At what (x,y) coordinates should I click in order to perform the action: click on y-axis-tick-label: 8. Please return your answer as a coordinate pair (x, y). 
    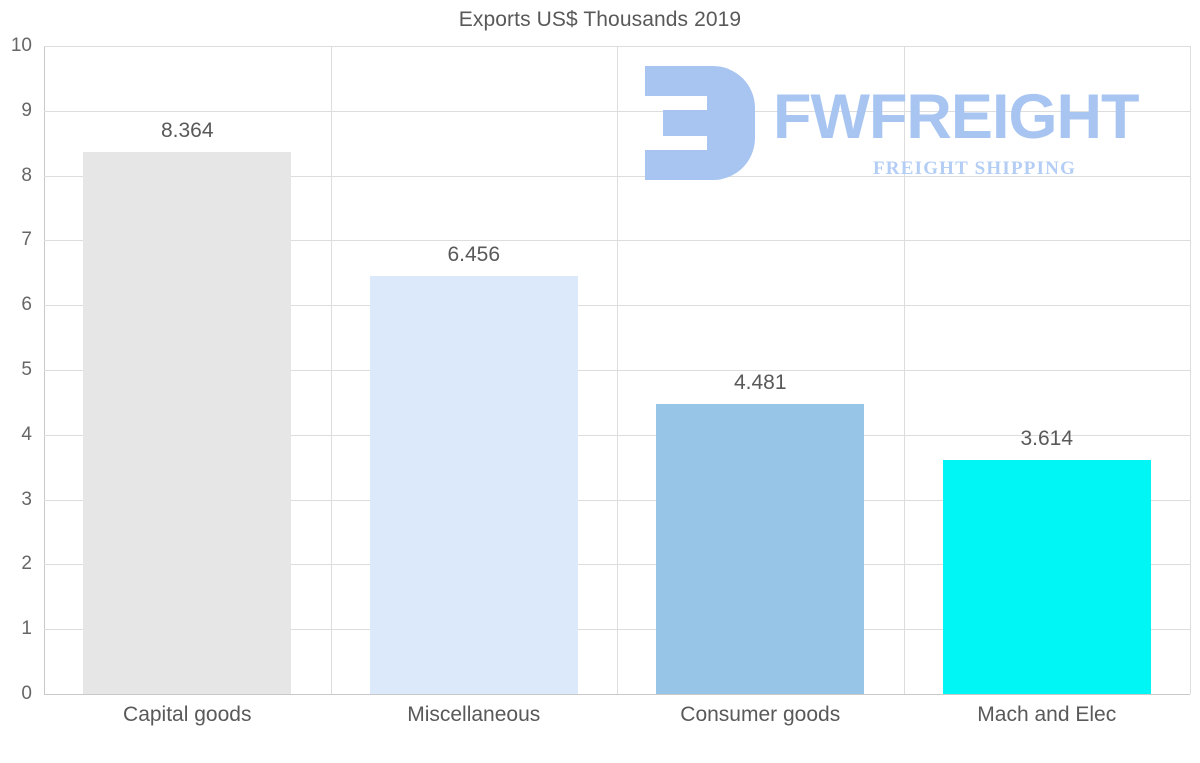
    Looking at the image, I should click on (26, 175).